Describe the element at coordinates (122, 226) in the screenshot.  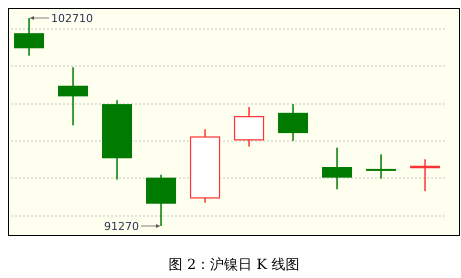
I see `annotation: 91270` at that location.